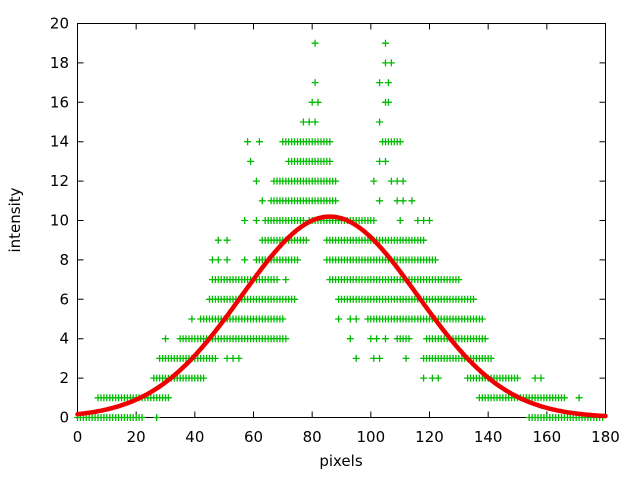 This screenshot has width=640, height=480. Describe the element at coordinates (194, 437) in the screenshot. I see `x-tick-label: 40` at that location.